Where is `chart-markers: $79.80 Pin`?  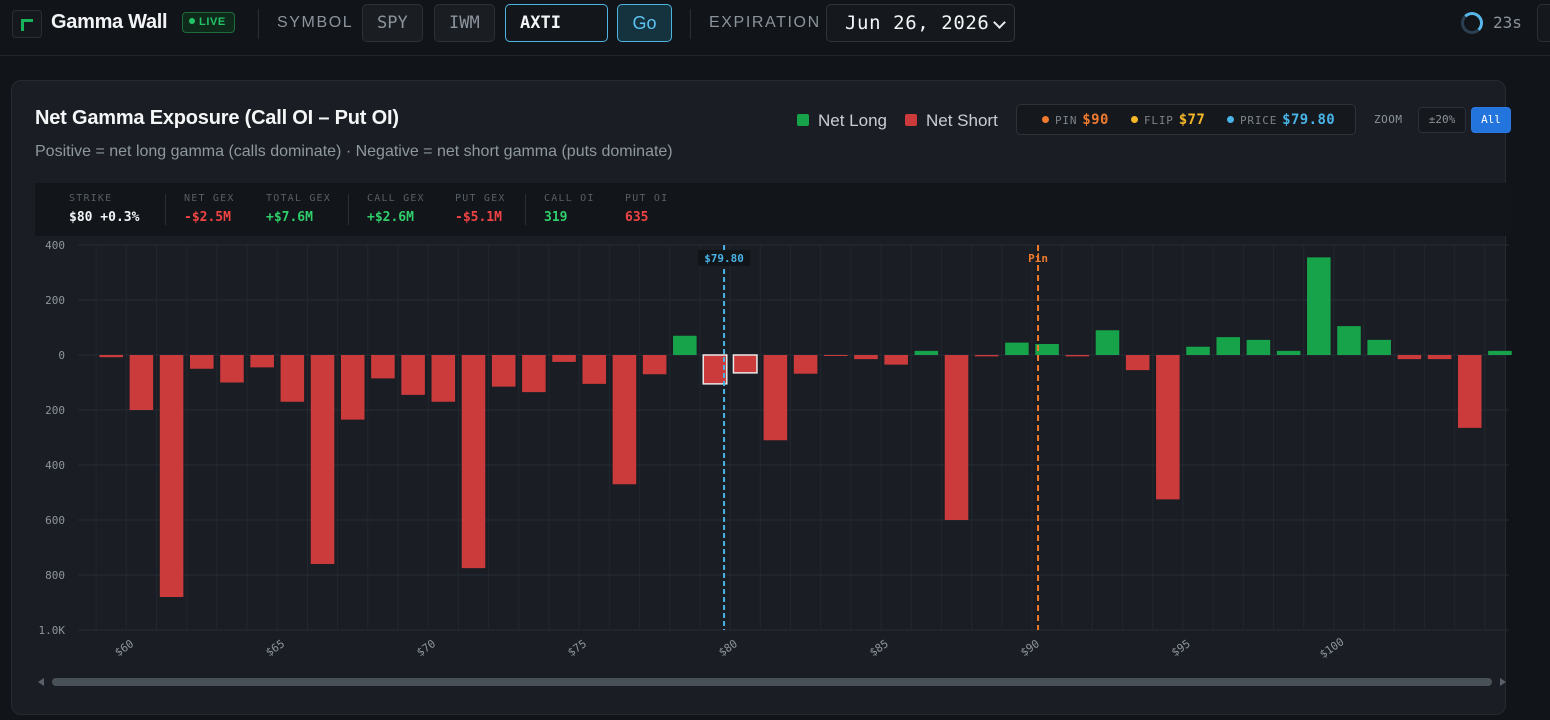
chart-markers: $79.80 Pin is located at coordinates (873, 437).